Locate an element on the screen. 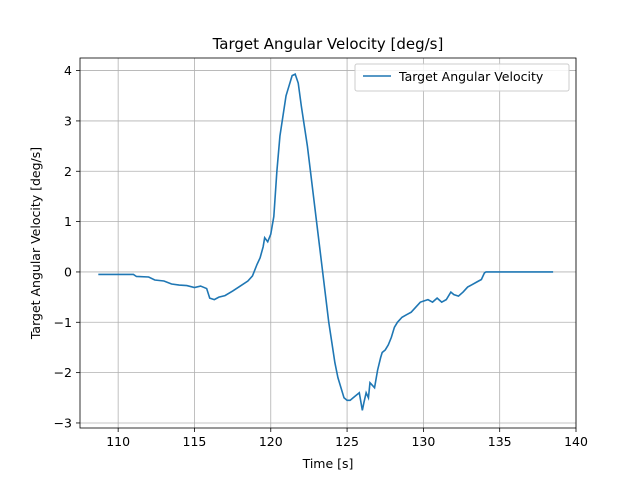 Image resolution: width=640 pixels, height=480 pixels. chart-title: Target Angular Velocity [deg/s] is located at coordinates (328, 44).